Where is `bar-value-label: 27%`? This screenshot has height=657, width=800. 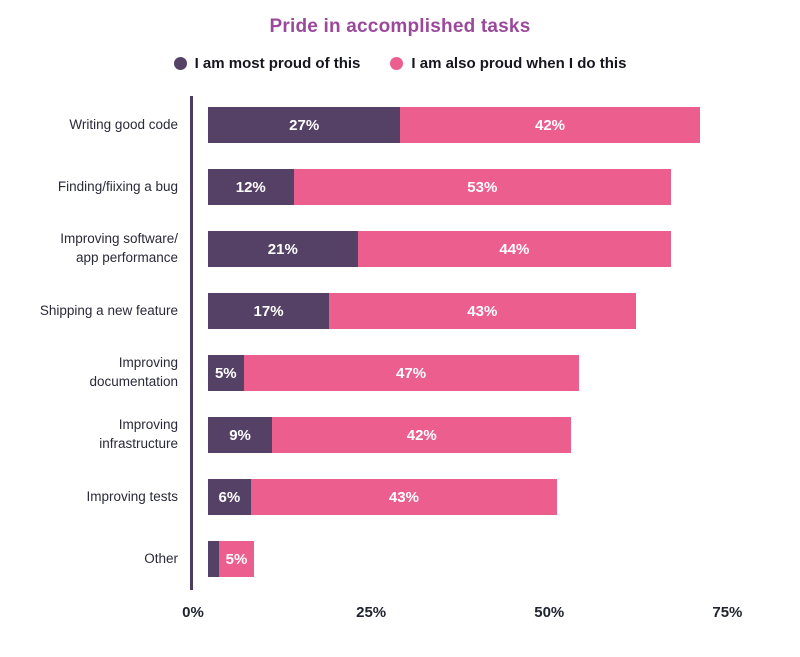
bar-value-label: 27% is located at coordinates (304, 125).